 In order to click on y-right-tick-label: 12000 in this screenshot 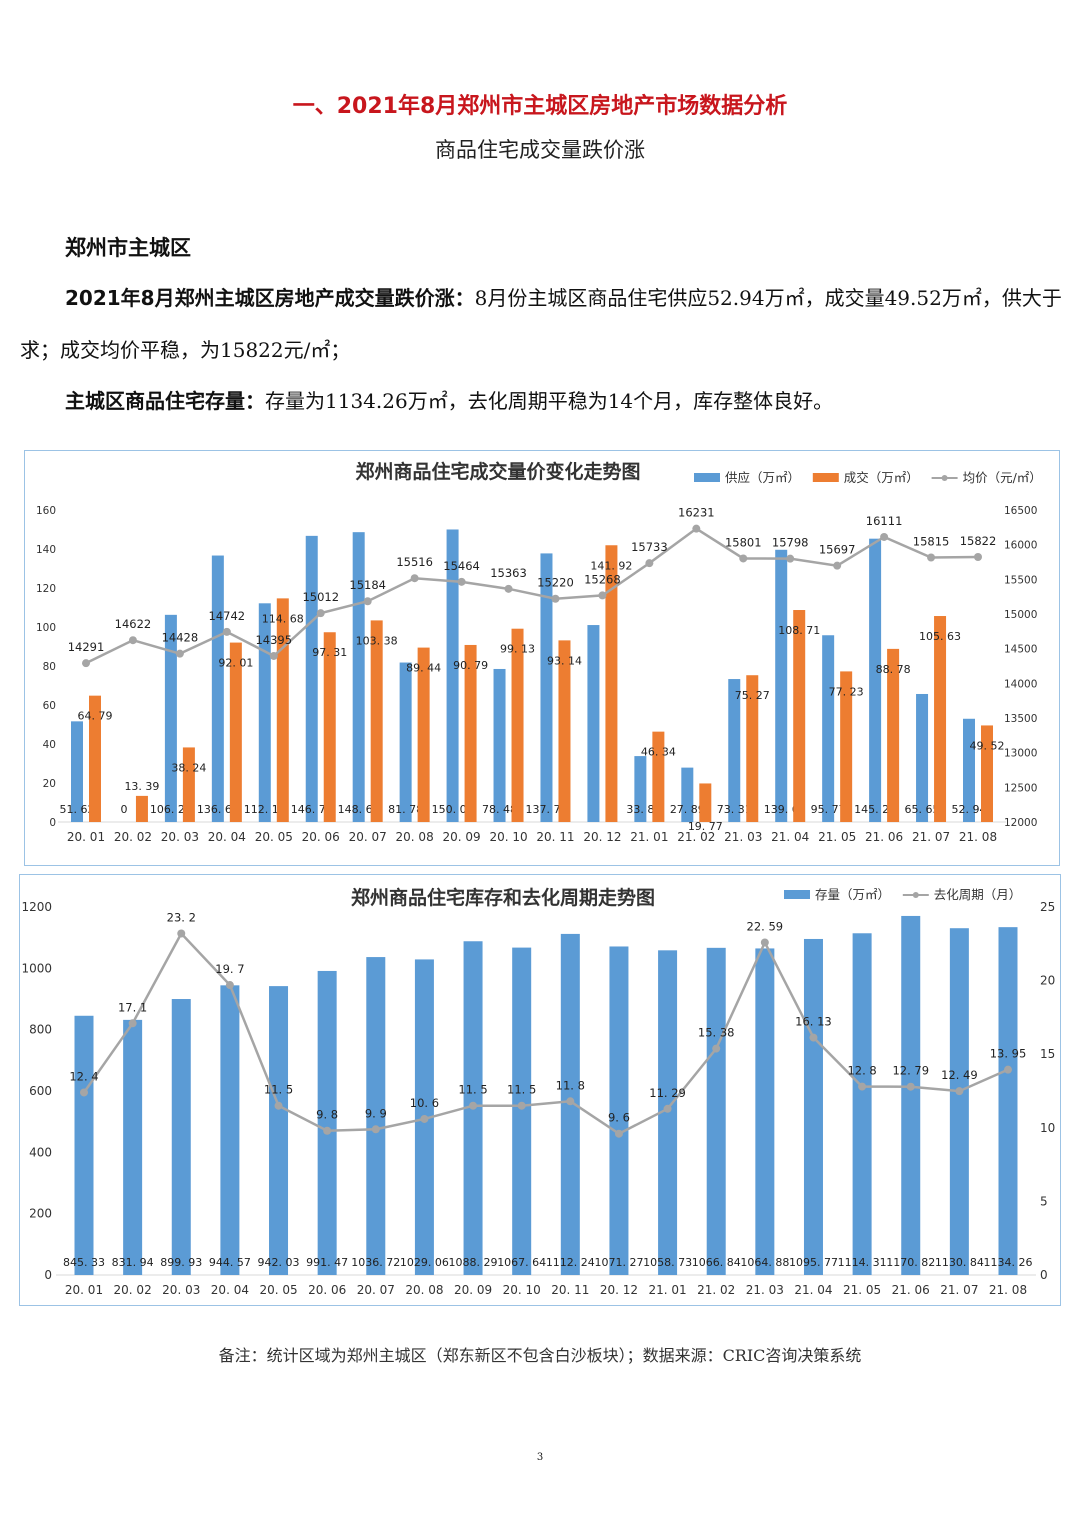, I will do `click(1020, 823)`.